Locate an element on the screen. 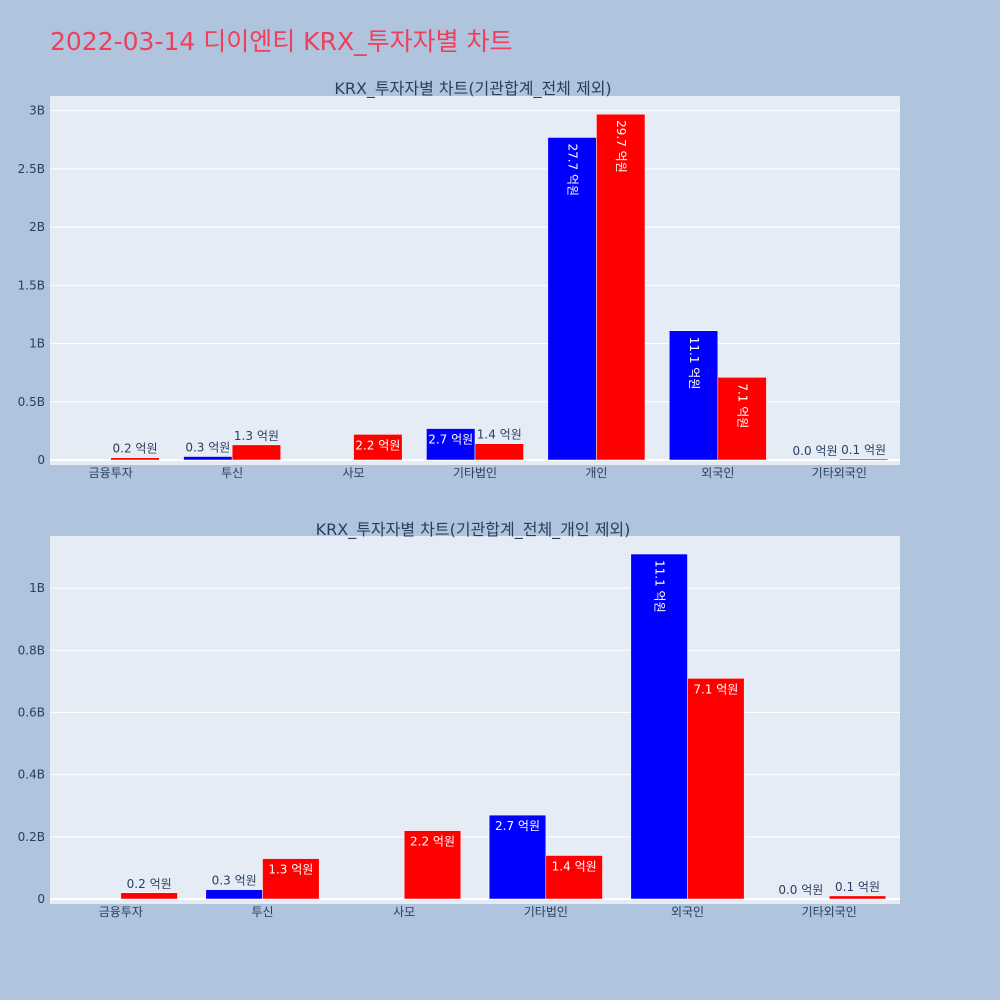  data-label: 29.7 억원 is located at coordinates (621, 146).